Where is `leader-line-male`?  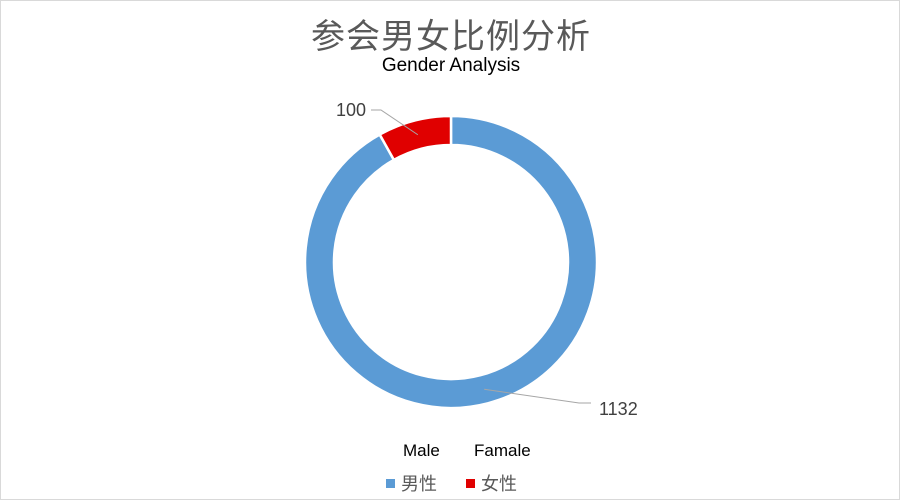 leader-line-male is located at coordinates (537, 396).